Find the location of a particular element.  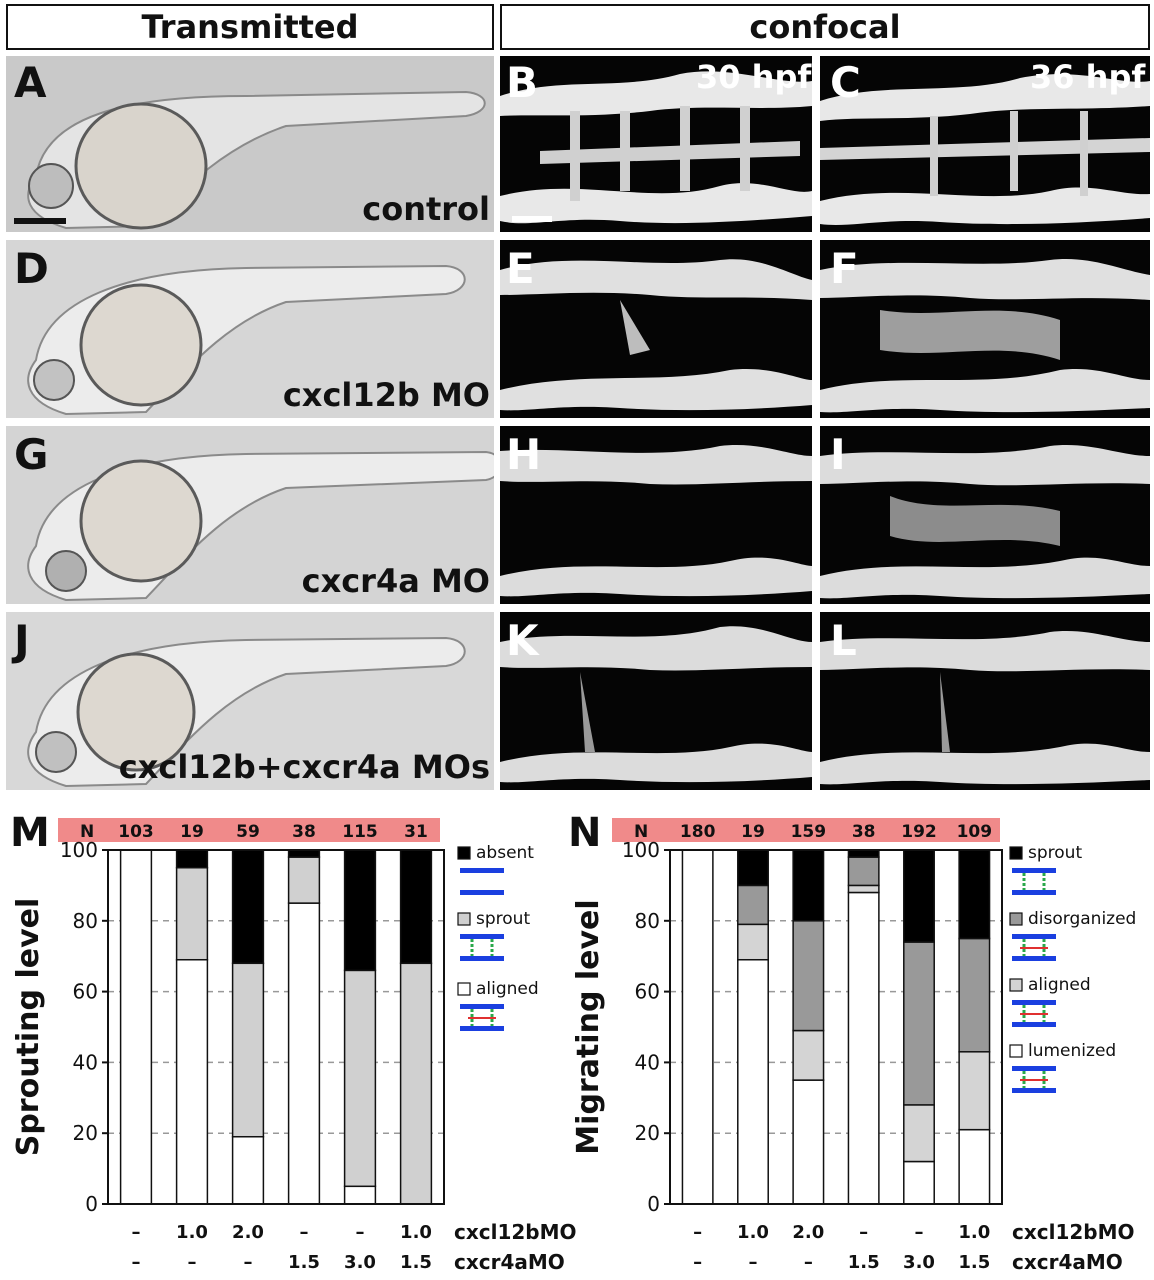

confocal-image-B is located at coordinates (656, 144).